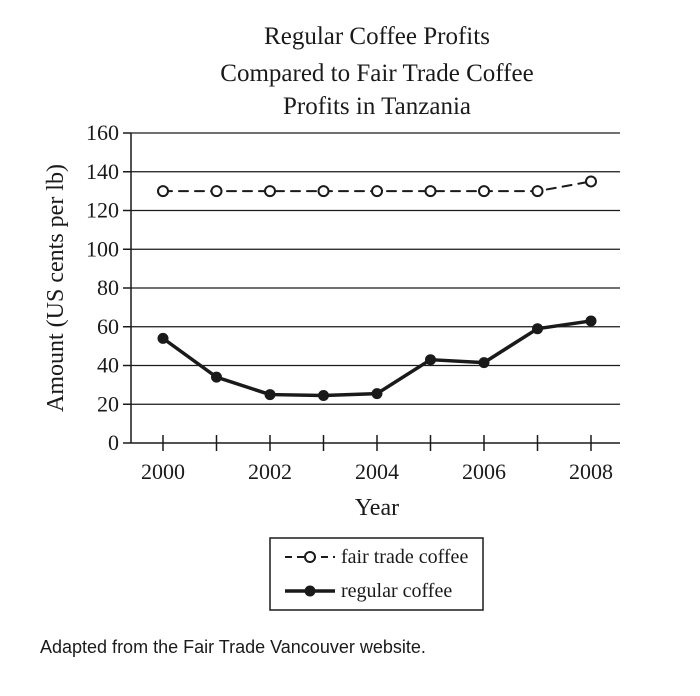  I want to click on legend-fair-trade-marker, so click(310, 557).